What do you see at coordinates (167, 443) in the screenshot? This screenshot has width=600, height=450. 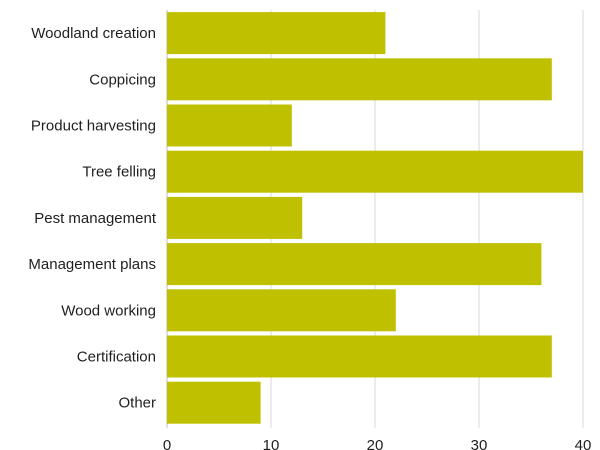 I see `x-tick-label: 0` at bounding box center [167, 443].